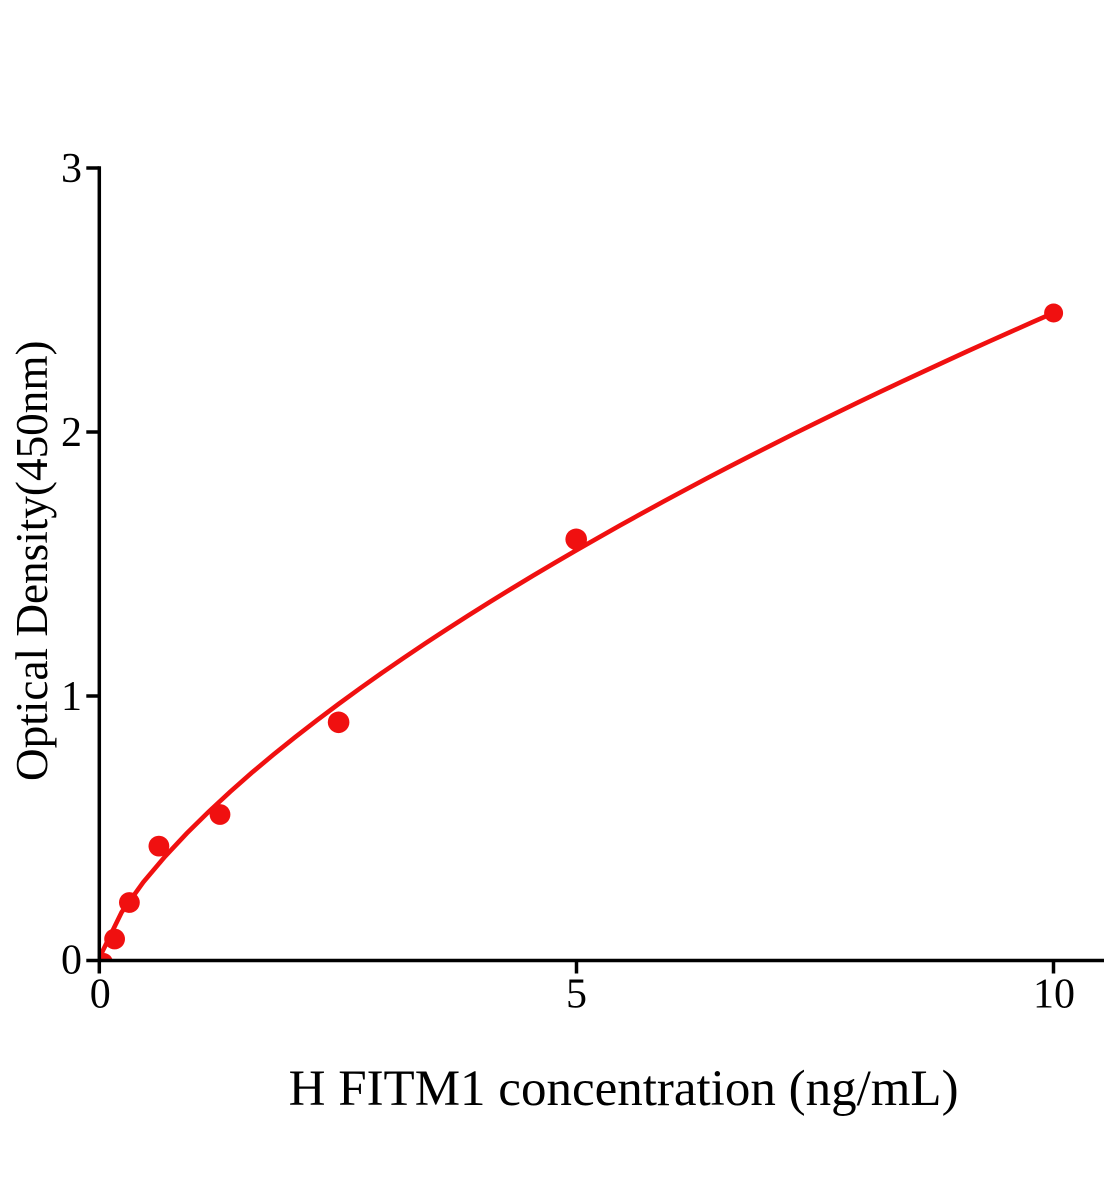 The height and width of the screenshot is (1200, 1104). Describe the element at coordinates (576, 995) in the screenshot. I see `svg-text: 5` at that location.